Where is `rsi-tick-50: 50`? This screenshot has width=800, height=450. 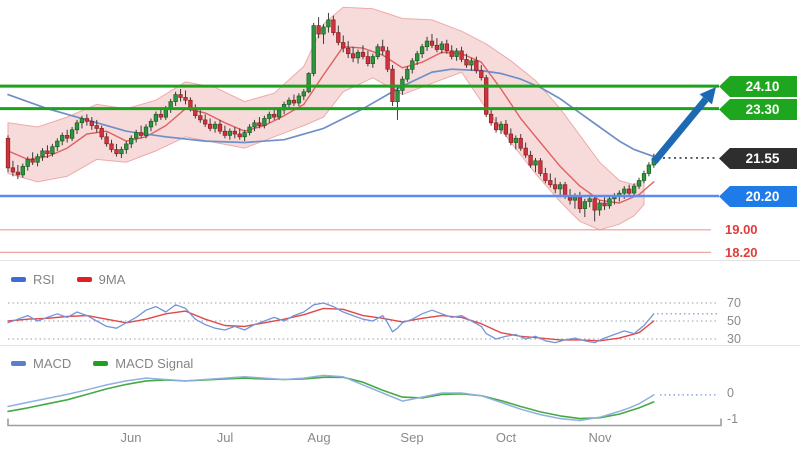 rsi-tick-50: 50 is located at coordinates (734, 321).